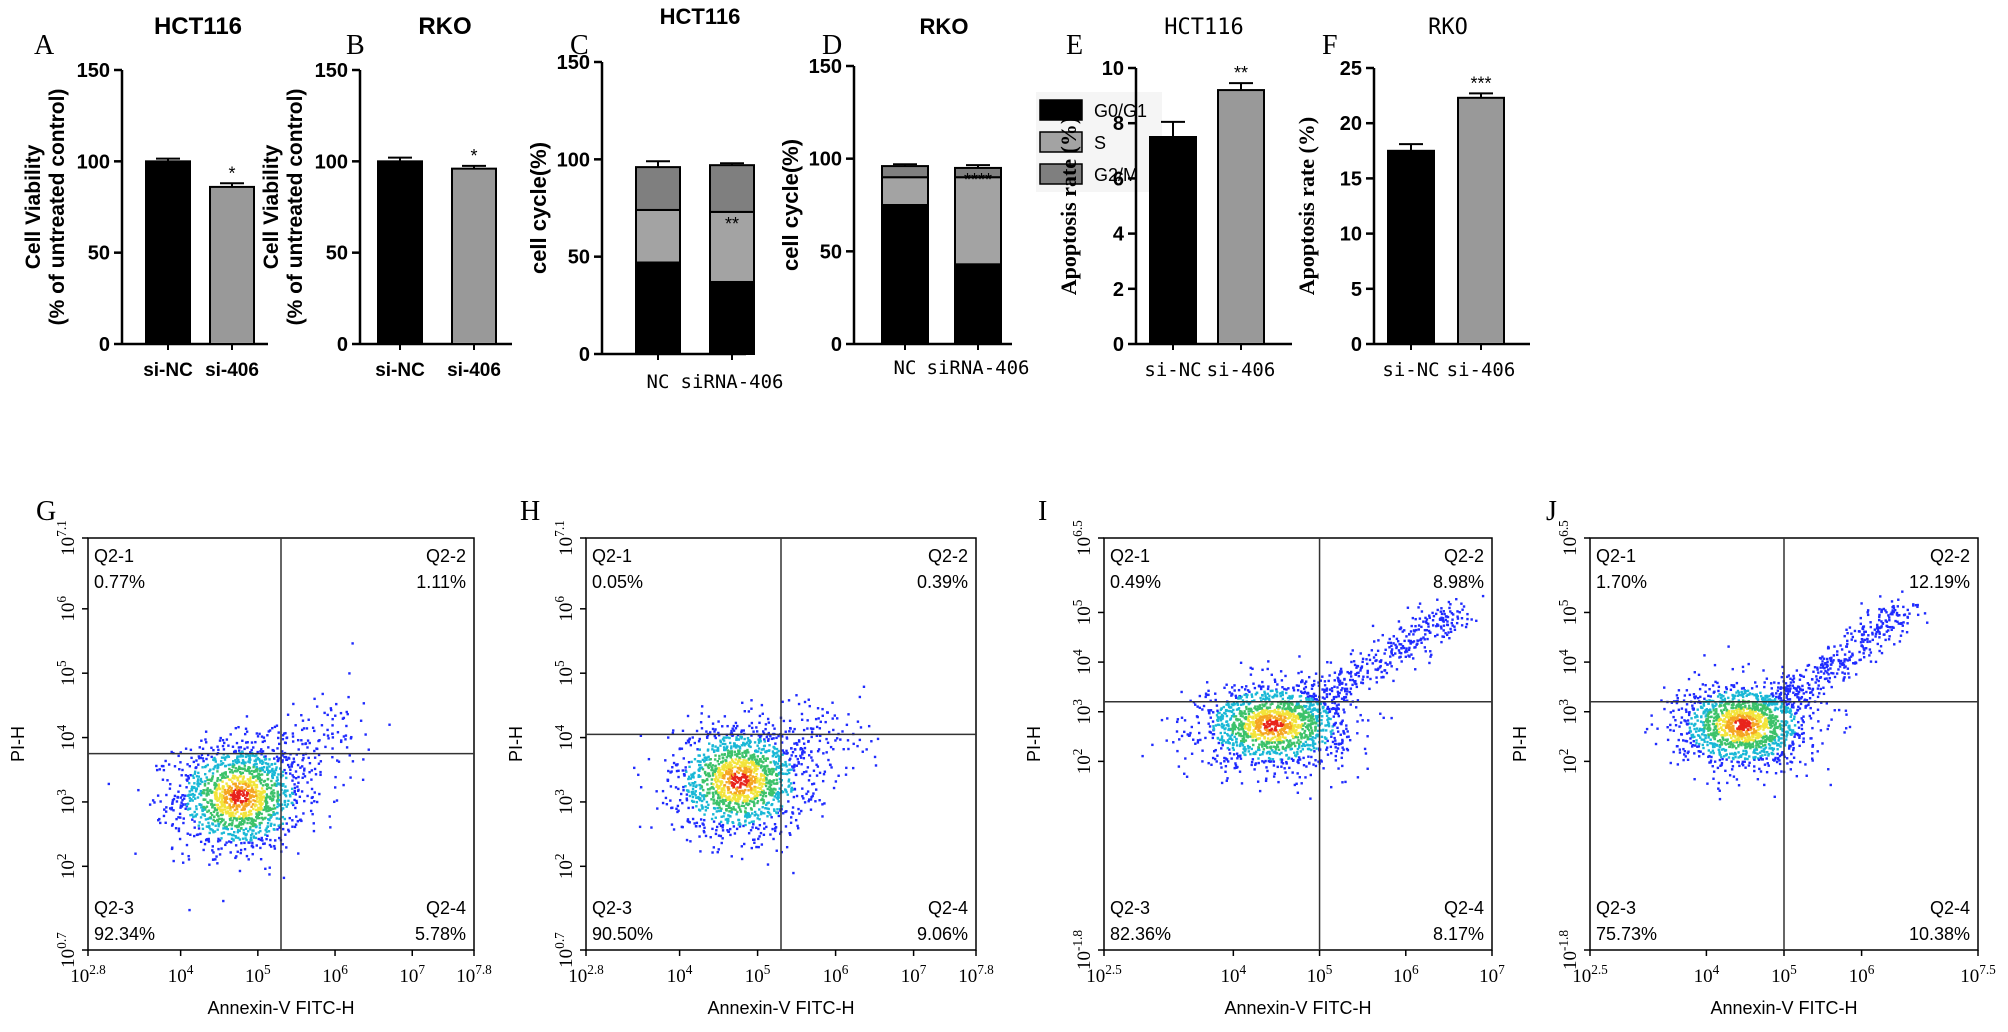  I want to click on chart-title: HCT116, so click(1203, 27).